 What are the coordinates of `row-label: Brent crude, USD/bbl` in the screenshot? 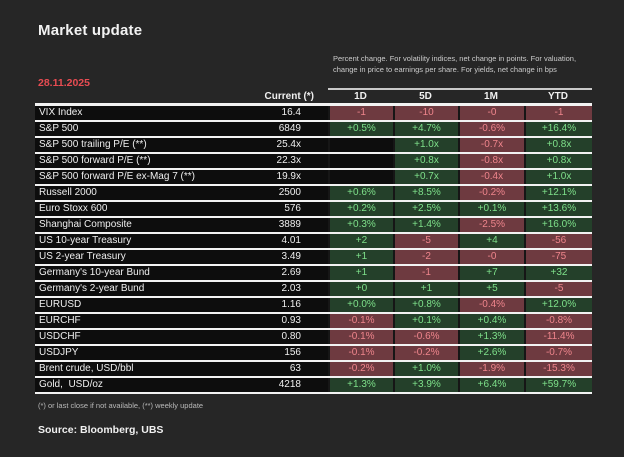 It's located at (86, 368).